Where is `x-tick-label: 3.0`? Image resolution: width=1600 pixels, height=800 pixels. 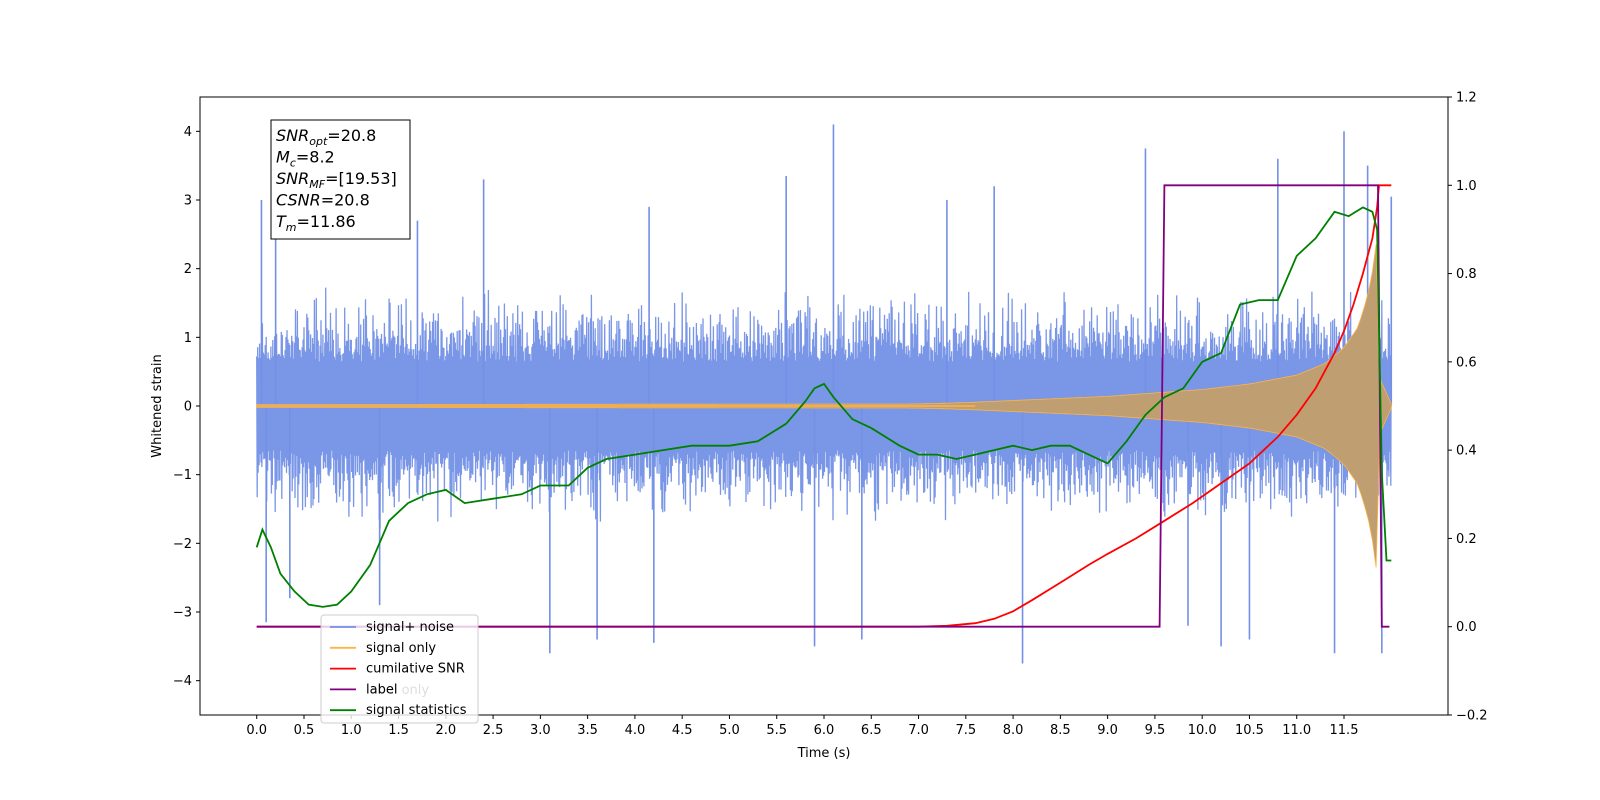
x-tick-label: 3.0 is located at coordinates (540, 730).